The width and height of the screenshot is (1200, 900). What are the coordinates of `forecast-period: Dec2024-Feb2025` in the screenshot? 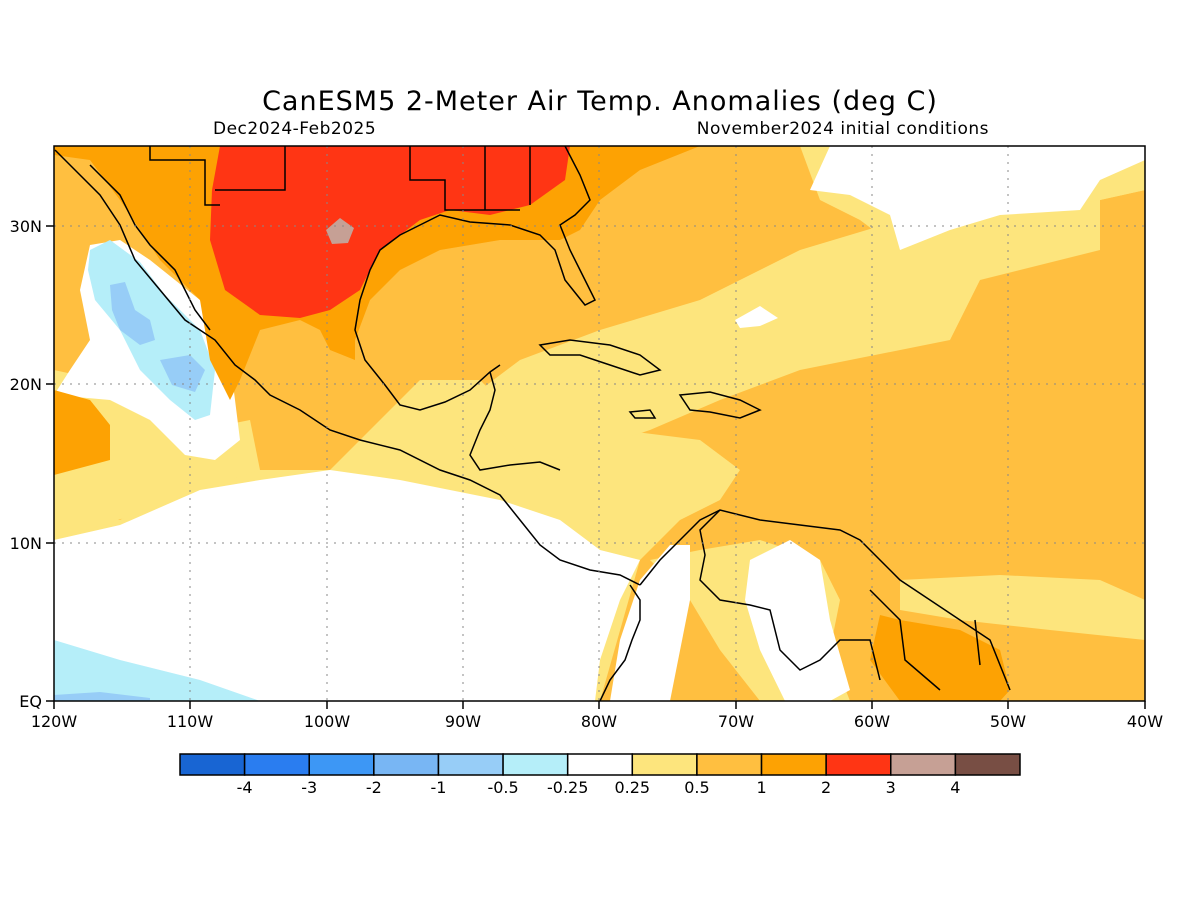 It's located at (295, 129).